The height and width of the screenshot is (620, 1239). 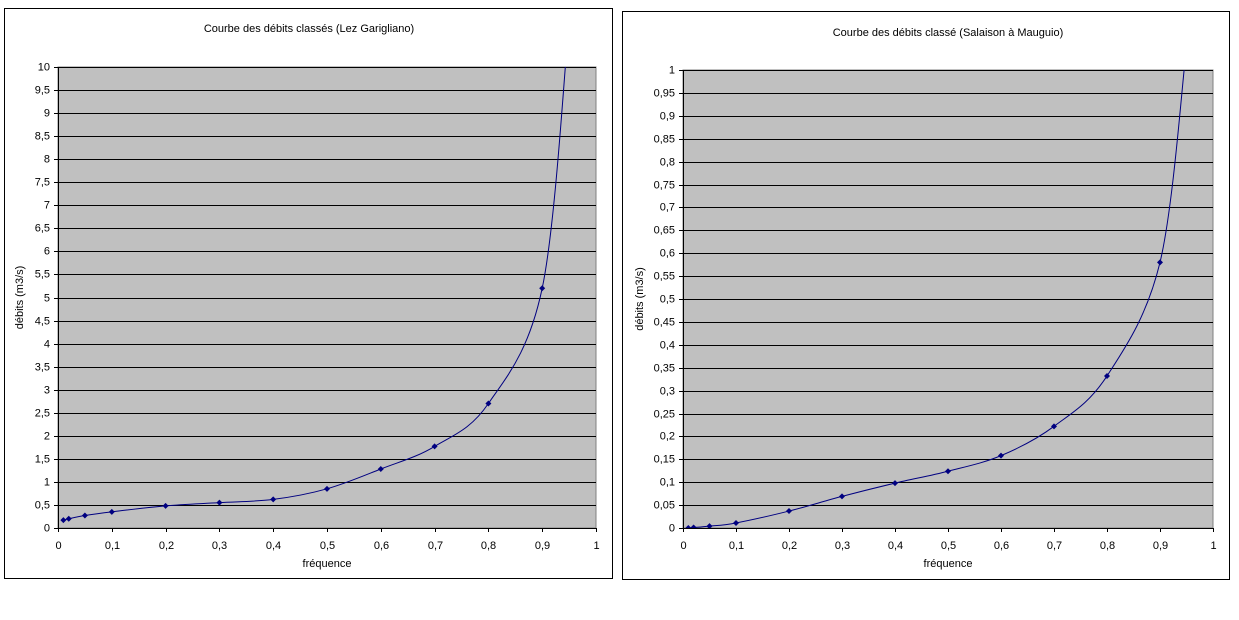 I want to click on y-tick-label: 2,5, so click(x=42, y=413).